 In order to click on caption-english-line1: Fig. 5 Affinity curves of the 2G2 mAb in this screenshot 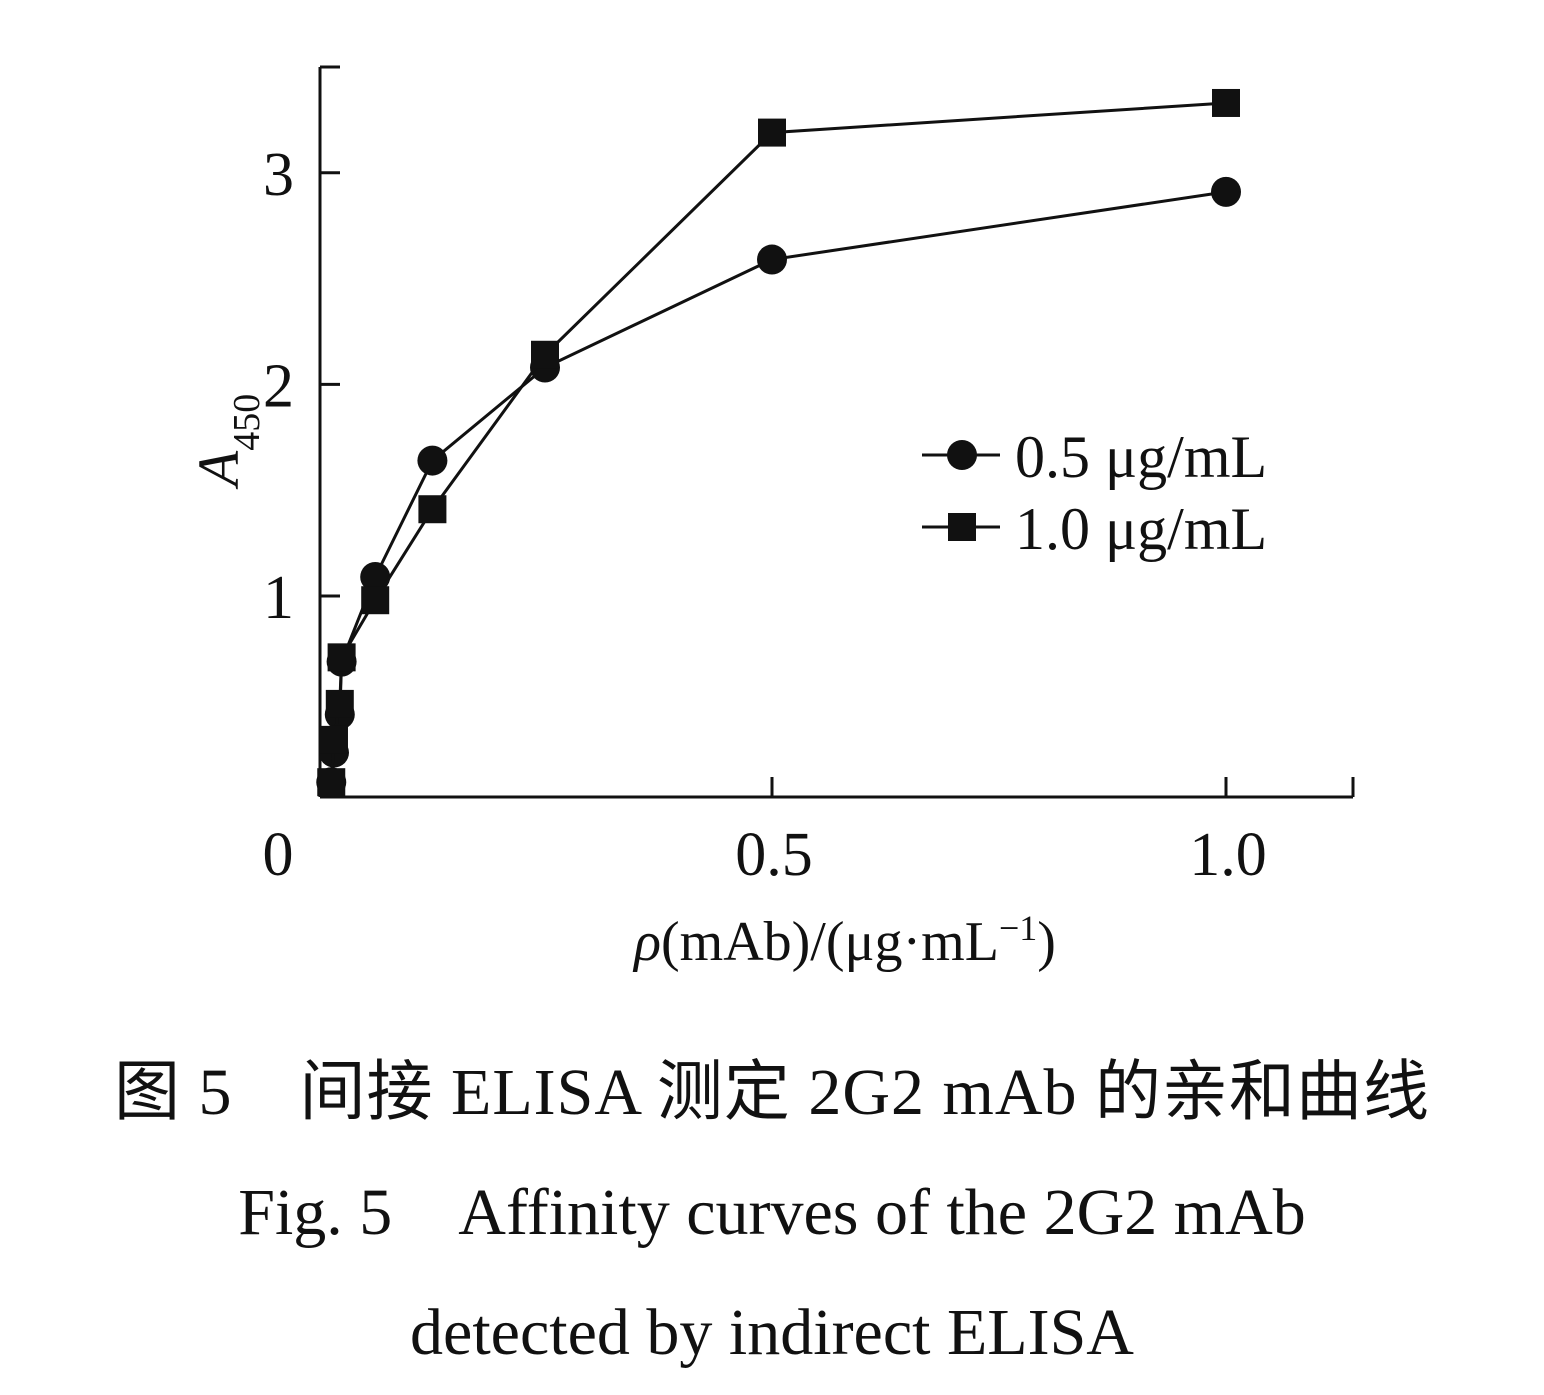, I will do `click(772, 1212)`.